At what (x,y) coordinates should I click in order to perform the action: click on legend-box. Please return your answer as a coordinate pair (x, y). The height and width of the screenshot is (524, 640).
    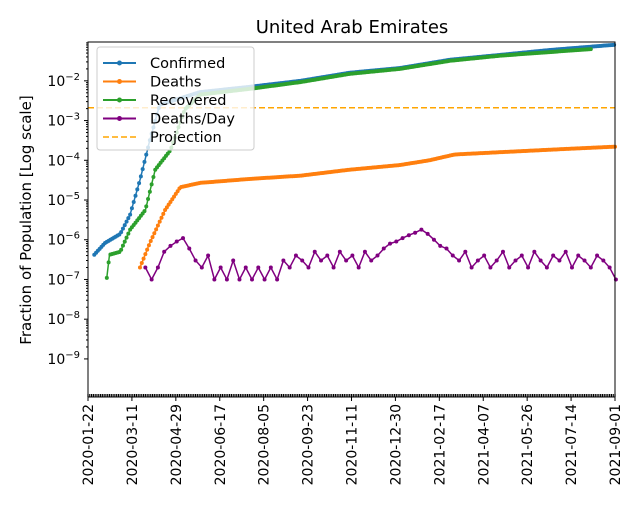
    Looking at the image, I should click on (175, 98).